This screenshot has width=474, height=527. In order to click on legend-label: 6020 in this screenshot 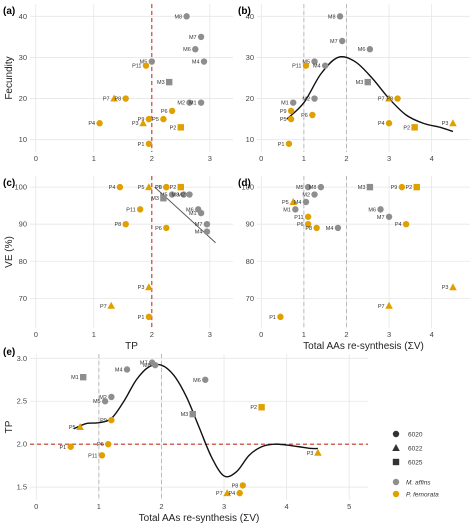, I will do `click(415, 435)`.